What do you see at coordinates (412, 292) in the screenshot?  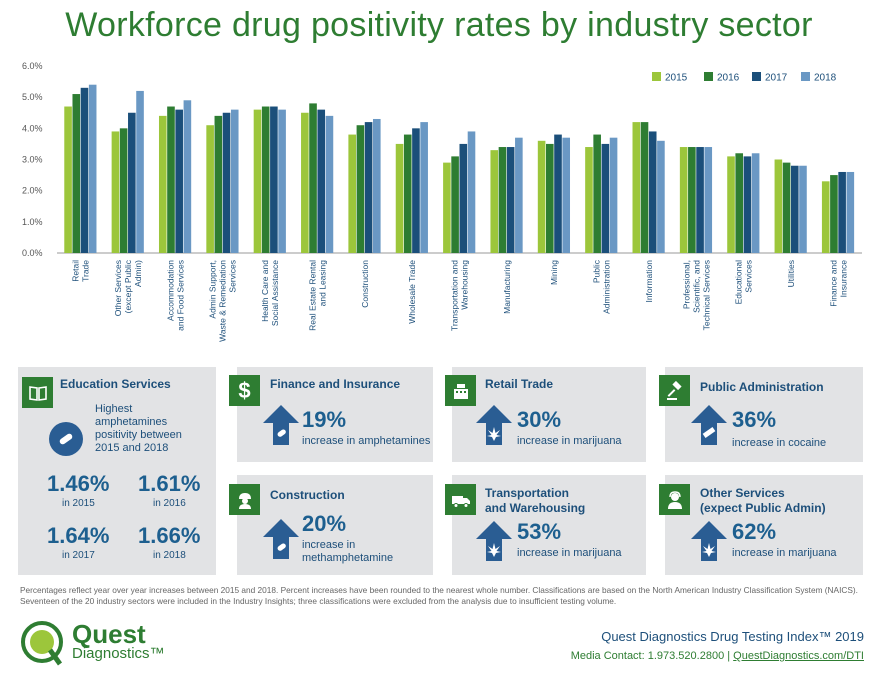 I see `category-label: Wholesale Trade` at bounding box center [412, 292].